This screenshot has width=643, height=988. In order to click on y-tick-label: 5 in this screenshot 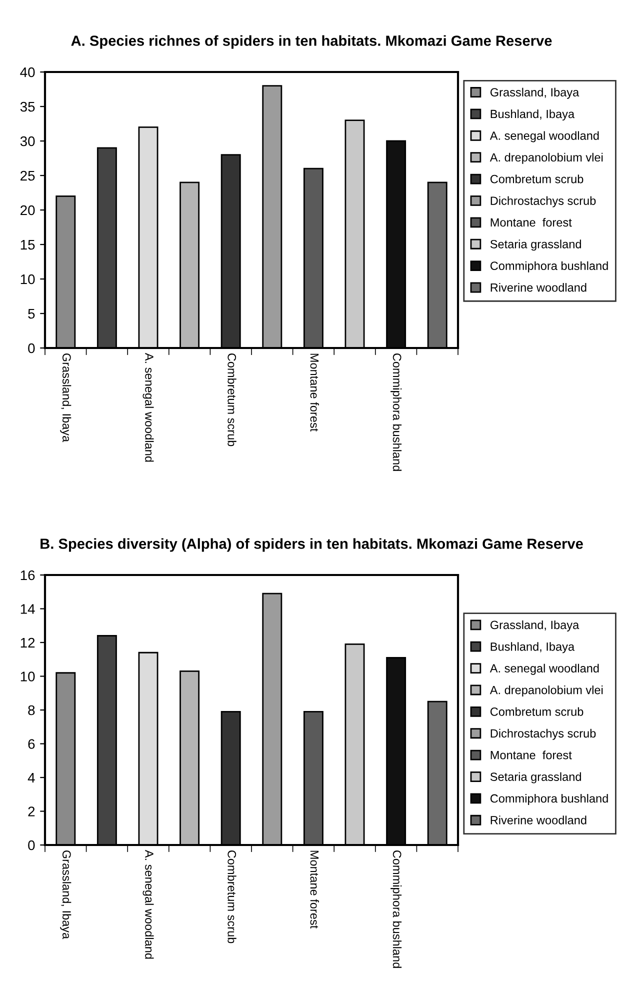, I will do `click(31, 313)`.